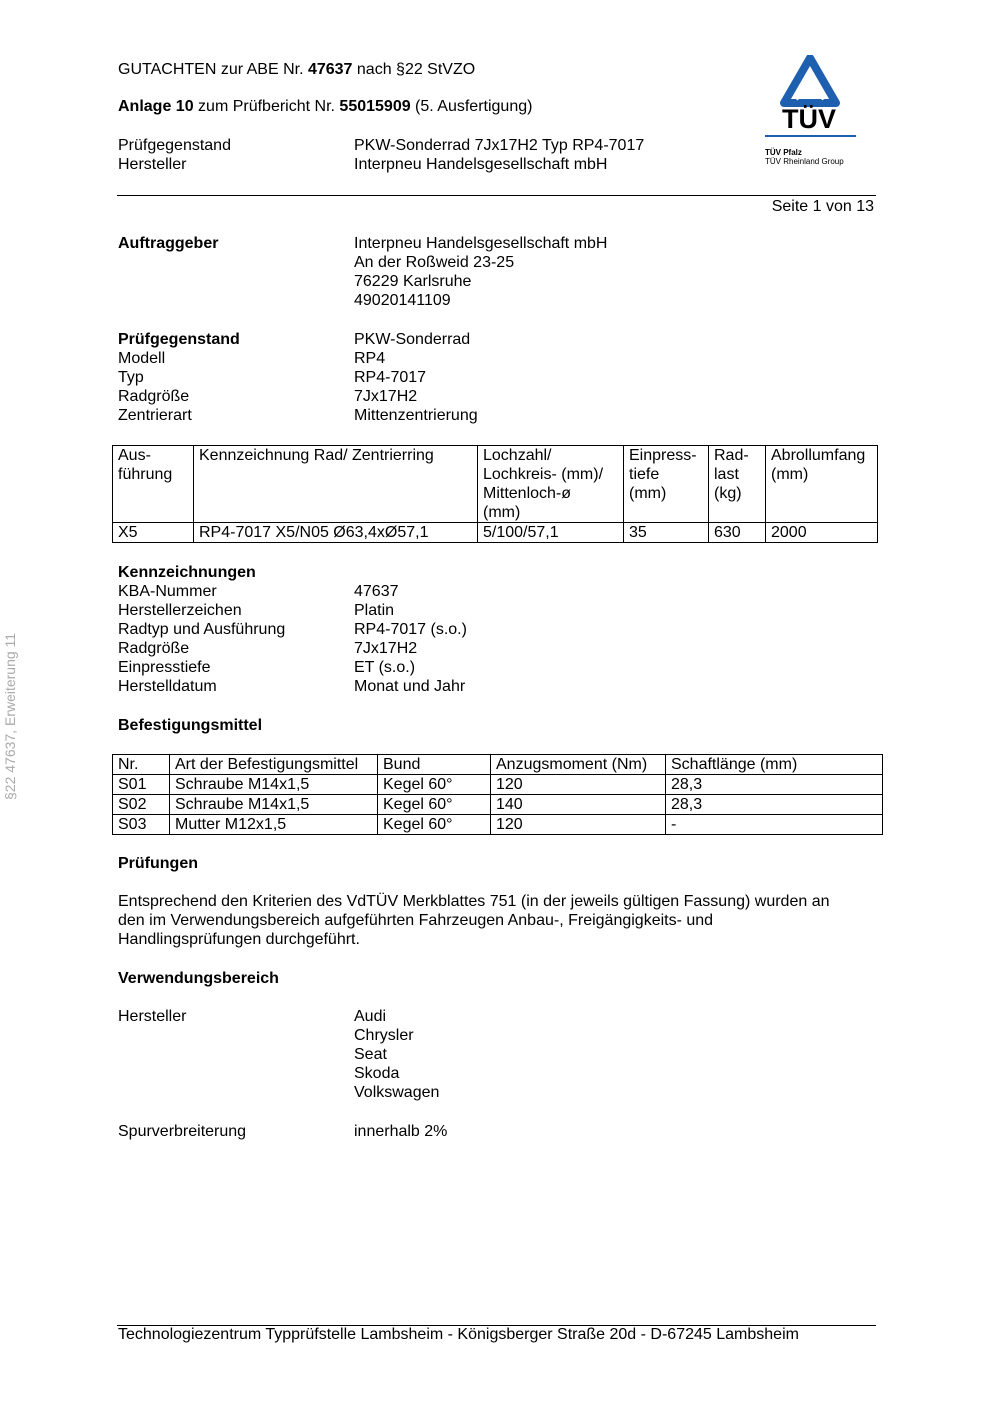  I want to click on cell: X5, so click(153, 532).